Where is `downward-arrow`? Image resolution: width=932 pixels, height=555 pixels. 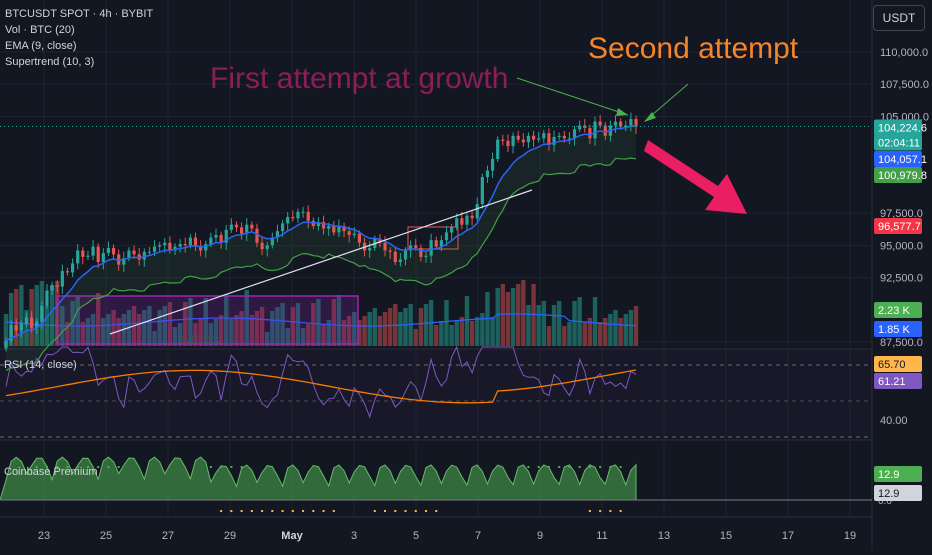
downward-arrow is located at coordinates (695, 177).